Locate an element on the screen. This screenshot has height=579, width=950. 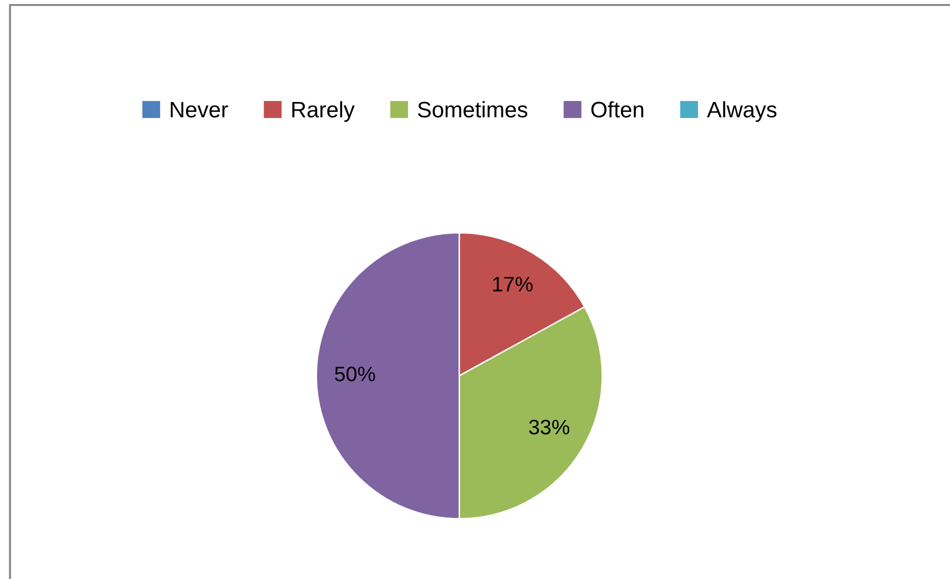
legend-label: Always is located at coordinates (741, 111).